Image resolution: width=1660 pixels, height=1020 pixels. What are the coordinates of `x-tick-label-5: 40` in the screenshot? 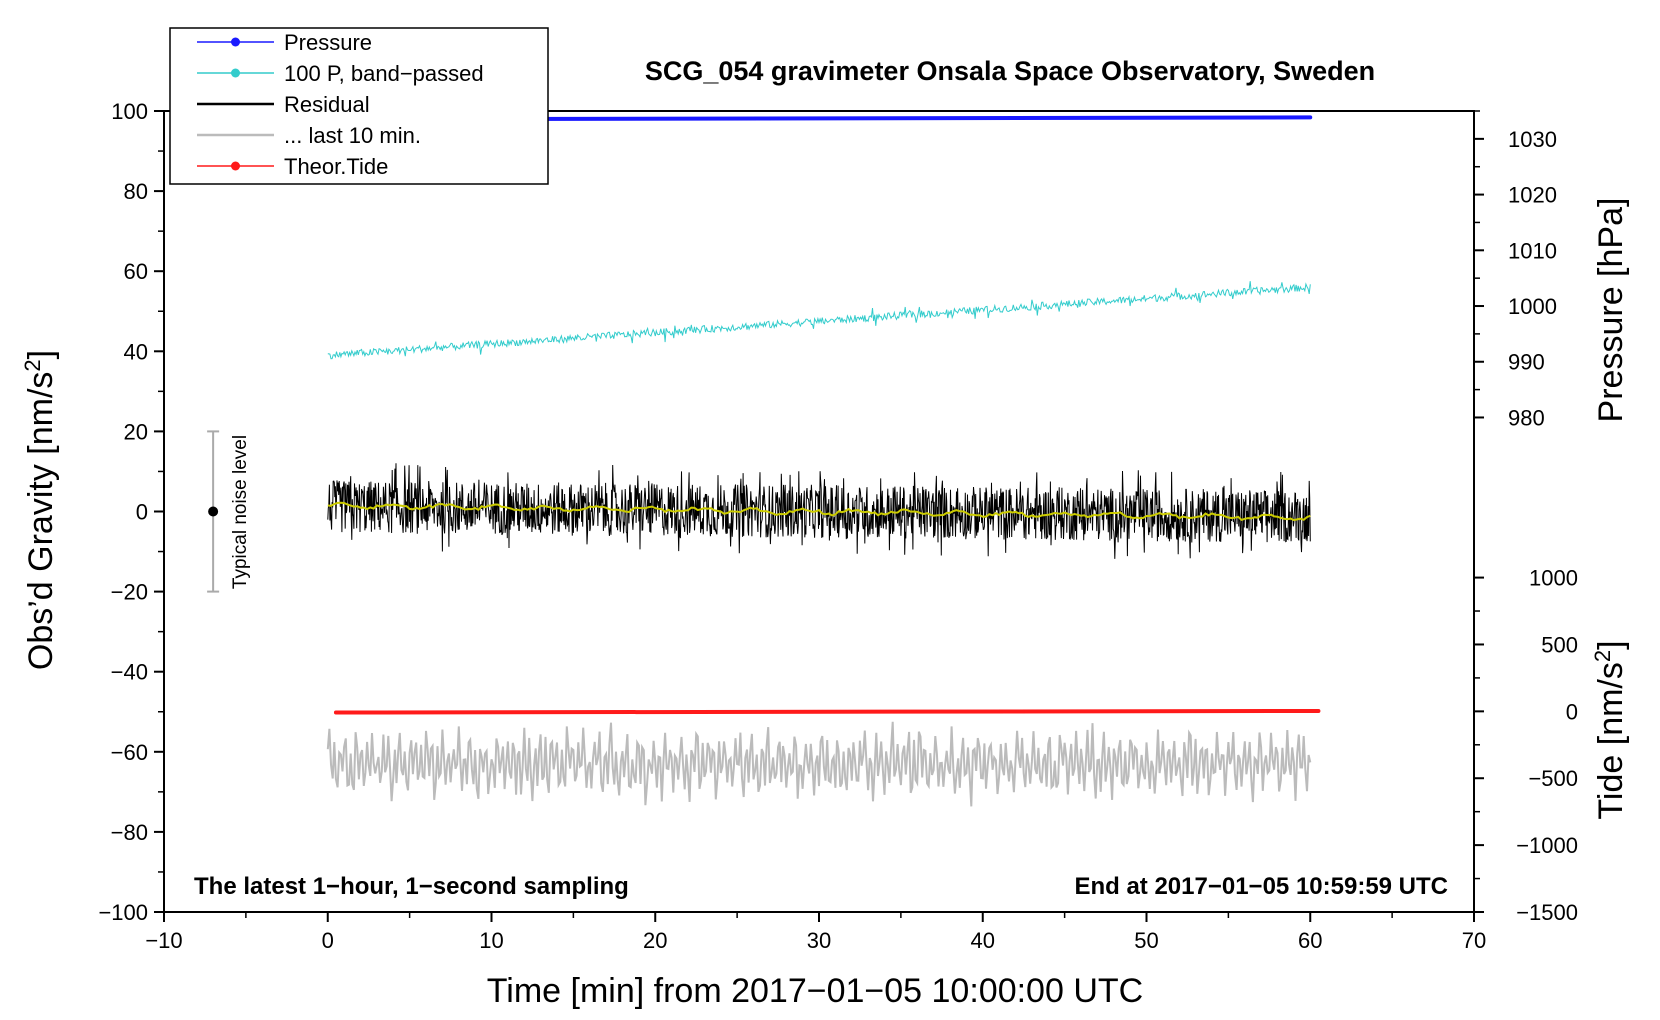 It's located at (983, 940).